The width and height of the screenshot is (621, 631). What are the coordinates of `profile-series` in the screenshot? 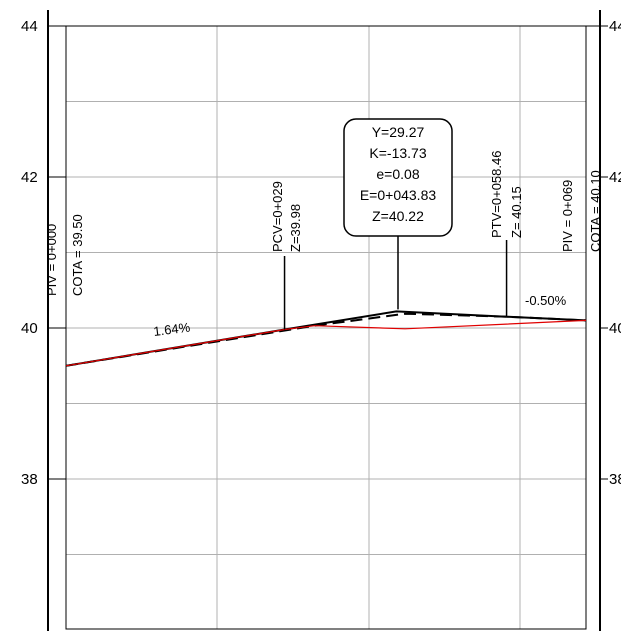 It's located at (326, 338).